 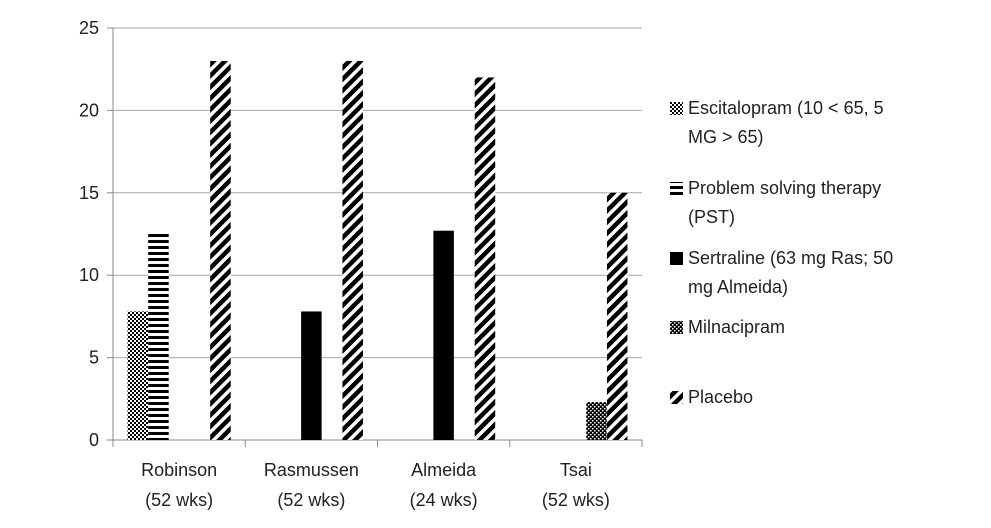 What do you see at coordinates (89, 275) in the screenshot?
I see `y-tick-label: 10` at bounding box center [89, 275].